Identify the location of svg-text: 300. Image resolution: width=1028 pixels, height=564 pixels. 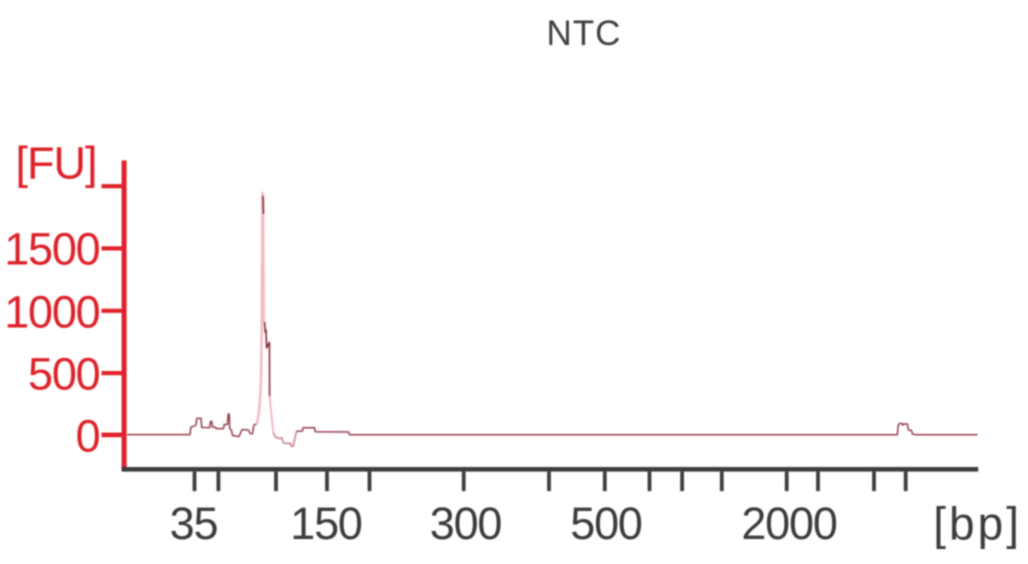
(466, 523).